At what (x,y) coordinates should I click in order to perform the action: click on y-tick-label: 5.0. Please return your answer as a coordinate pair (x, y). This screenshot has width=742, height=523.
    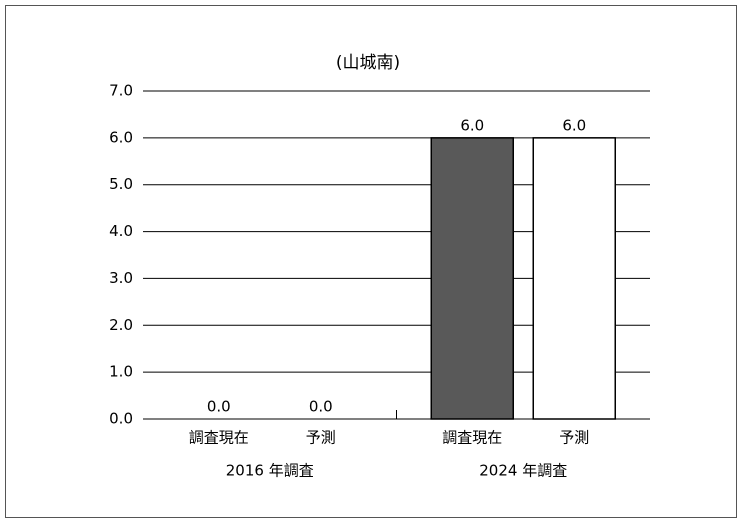
    Looking at the image, I should click on (121, 184).